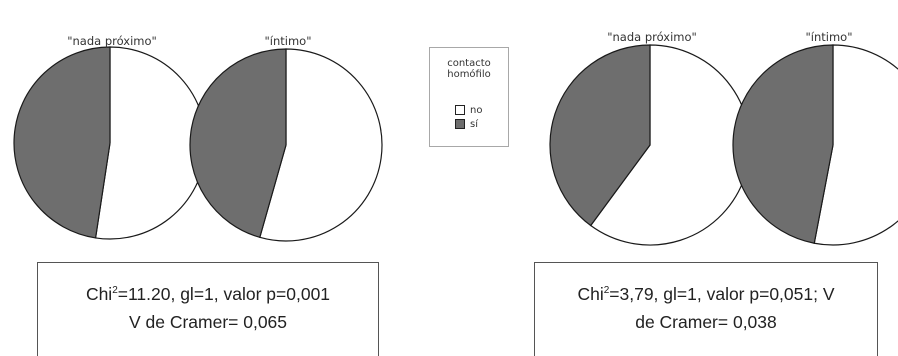 The height and width of the screenshot is (356, 898). What do you see at coordinates (474, 124) in the screenshot?
I see `legend-label-si: sí` at bounding box center [474, 124].